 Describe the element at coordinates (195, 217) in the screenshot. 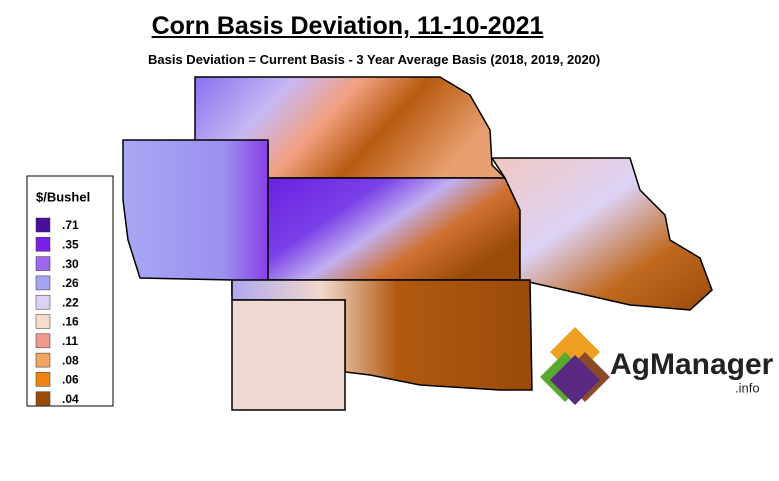

I see `region-colorado` at that location.